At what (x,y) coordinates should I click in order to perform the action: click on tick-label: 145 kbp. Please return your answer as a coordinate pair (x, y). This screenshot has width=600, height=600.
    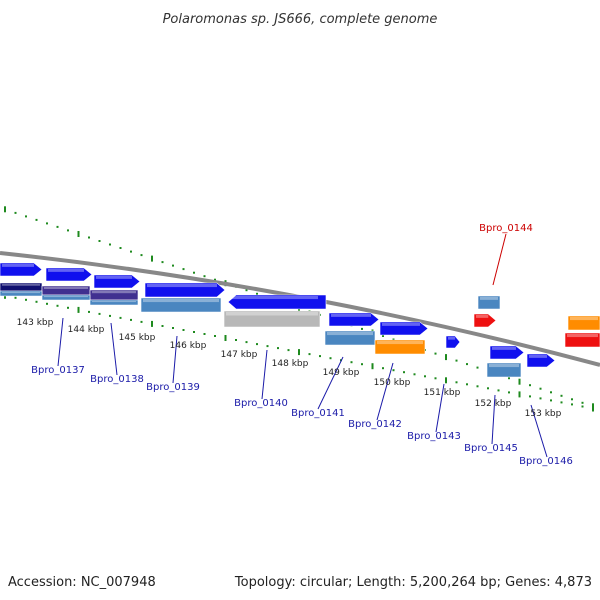
    Looking at the image, I should click on (137, 338).